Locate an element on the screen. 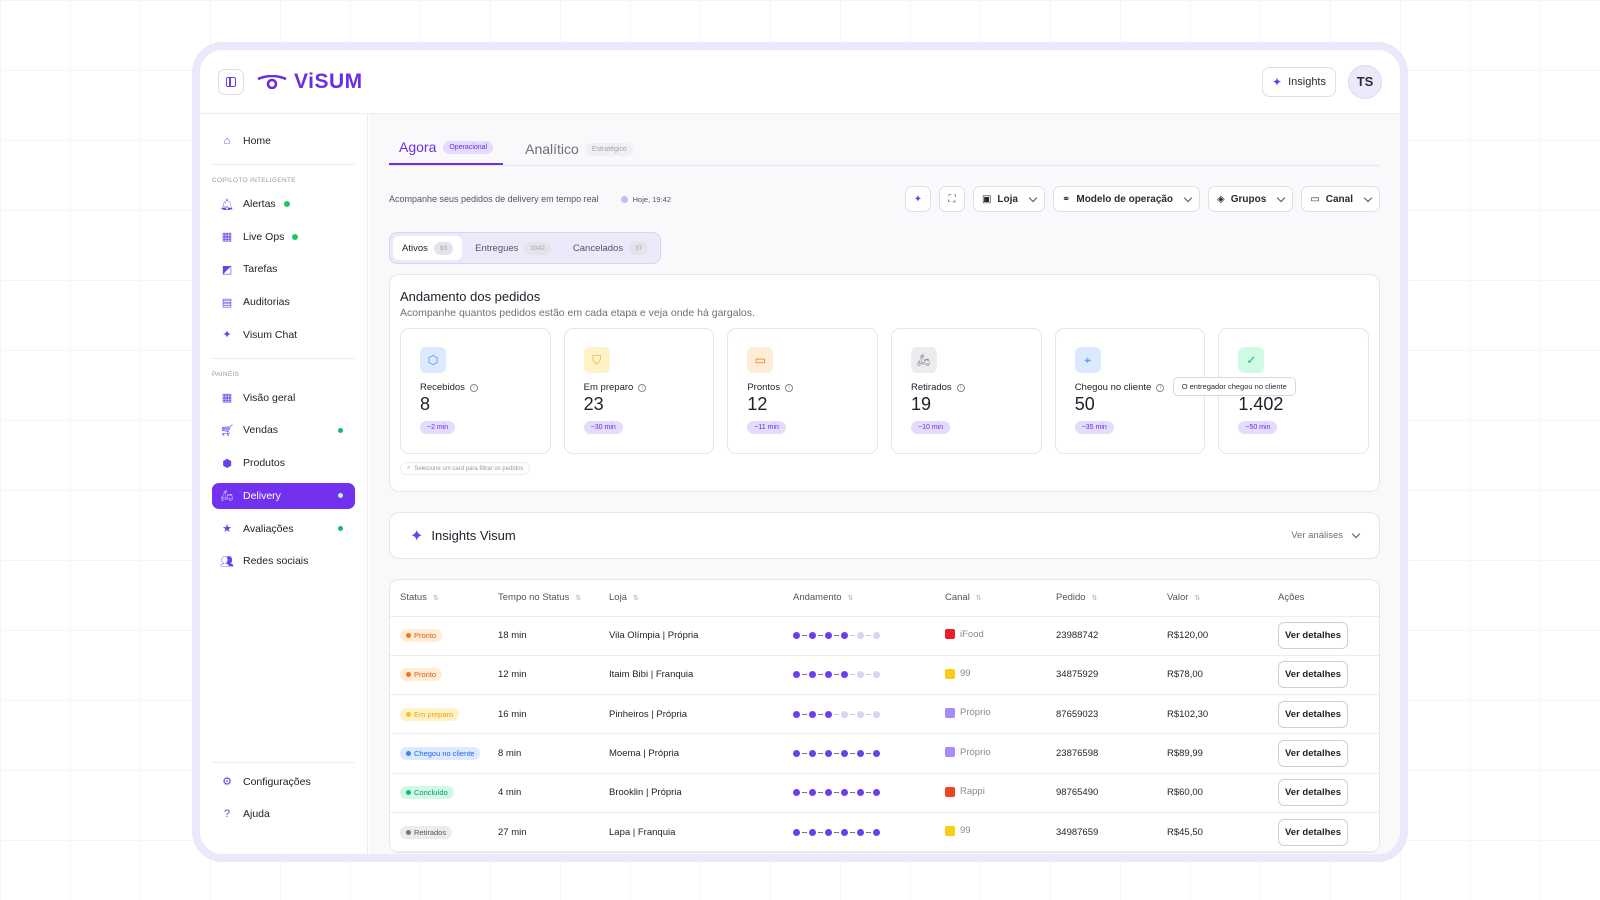 The image size is (1600, 900). insights-button: ✦ Insights is located at coordinates (1299, 81).